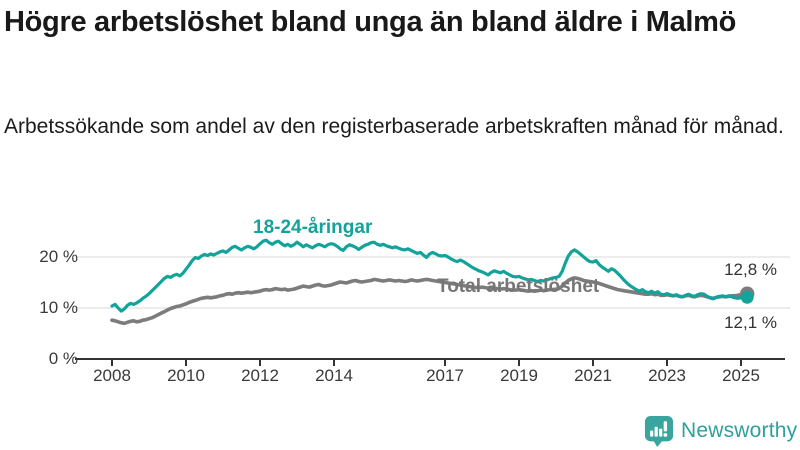 This screenshot has width=800, height=450. I want to click on series-label-total: Total arbetslöshet, so click(518, 286).